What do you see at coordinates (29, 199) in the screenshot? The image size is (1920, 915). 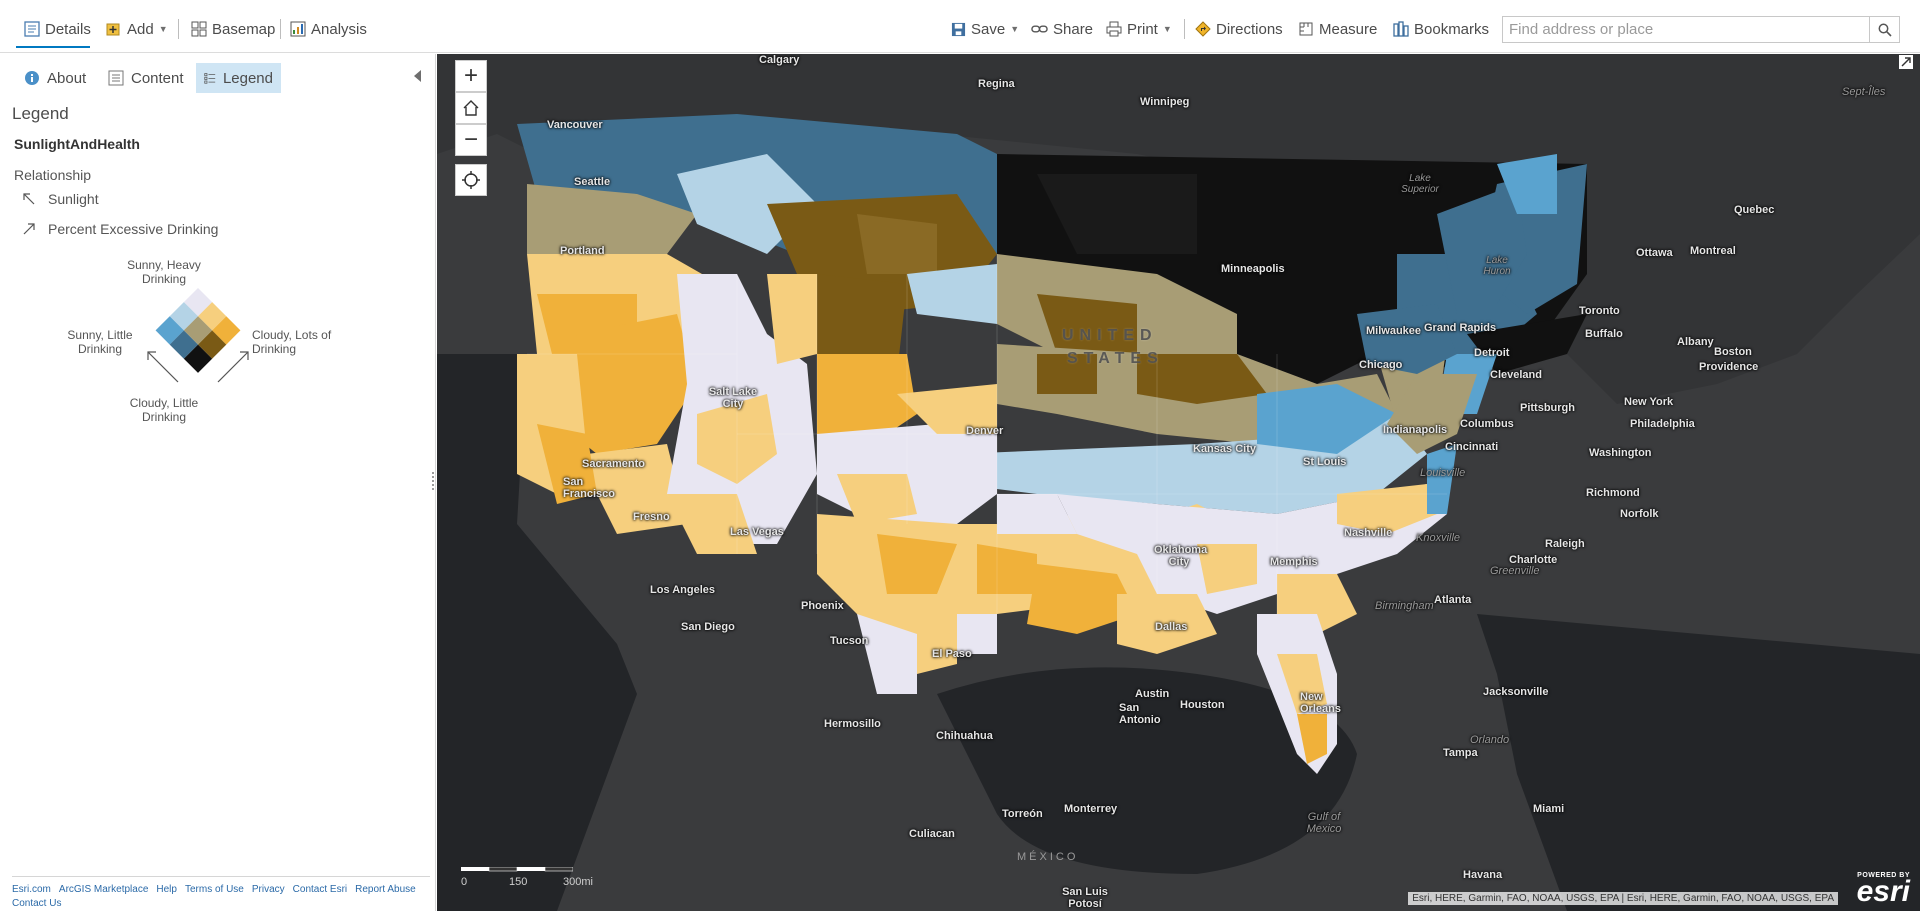 I see `arrow-up-left-icon` at bounding box center [29, 199].